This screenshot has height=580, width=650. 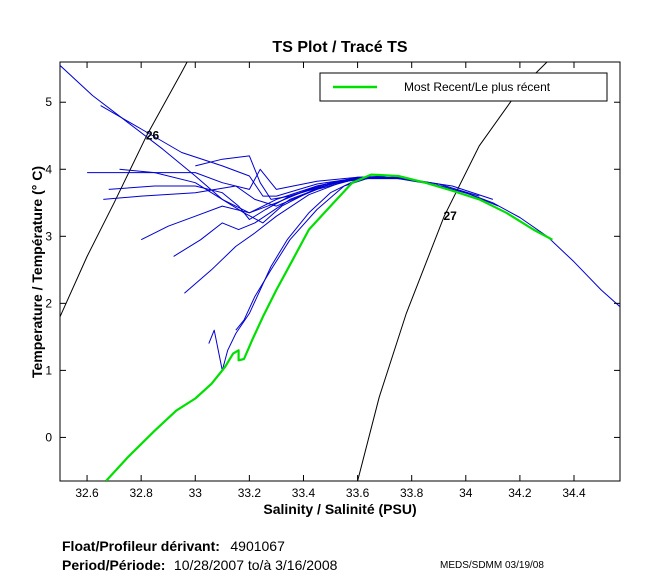 What do you see at coordinates (257, 546) in the screenshot?
I see `float-id: 4901067` at bounding box center [257, 546].